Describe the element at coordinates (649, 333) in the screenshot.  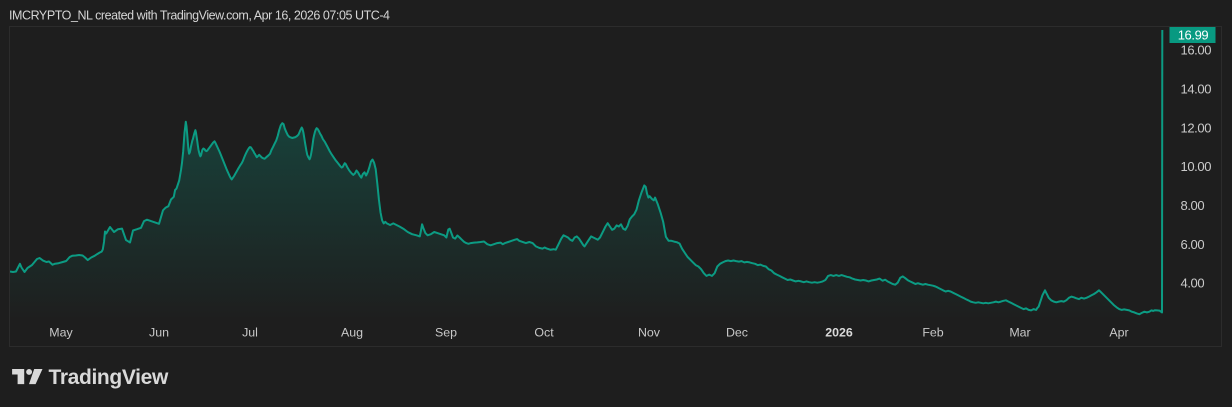
I see `svg-text: Nov` at that location.